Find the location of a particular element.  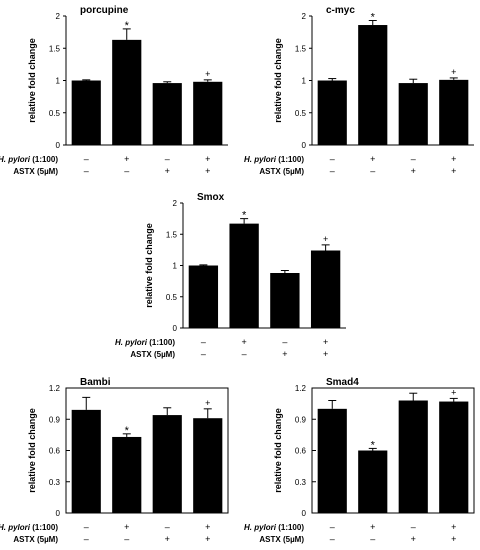

chart-title: Smad4 is located at coordinates (342, 382).